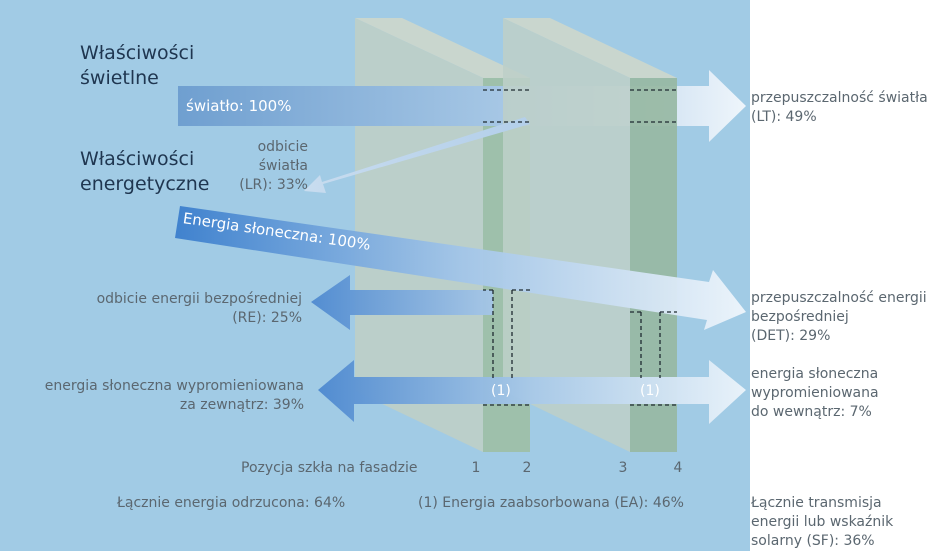 This screenshot has height=555, width=950. Describe the element at coordinates (527, 468) in the screenshot. I see `position-2: 2` at that location.